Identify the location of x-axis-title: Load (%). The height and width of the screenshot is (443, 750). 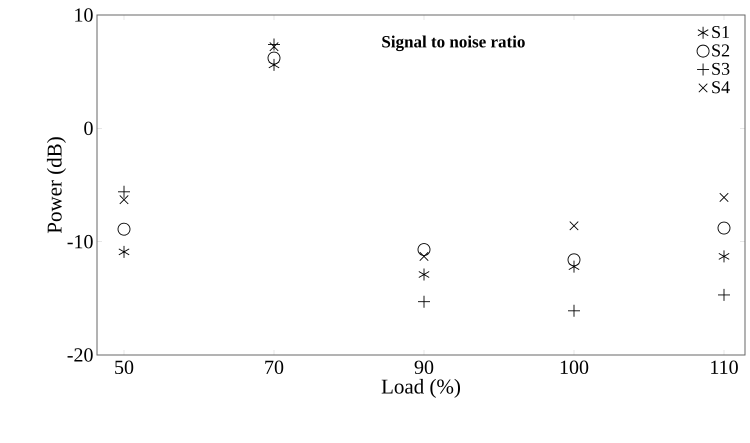
(421, 388).